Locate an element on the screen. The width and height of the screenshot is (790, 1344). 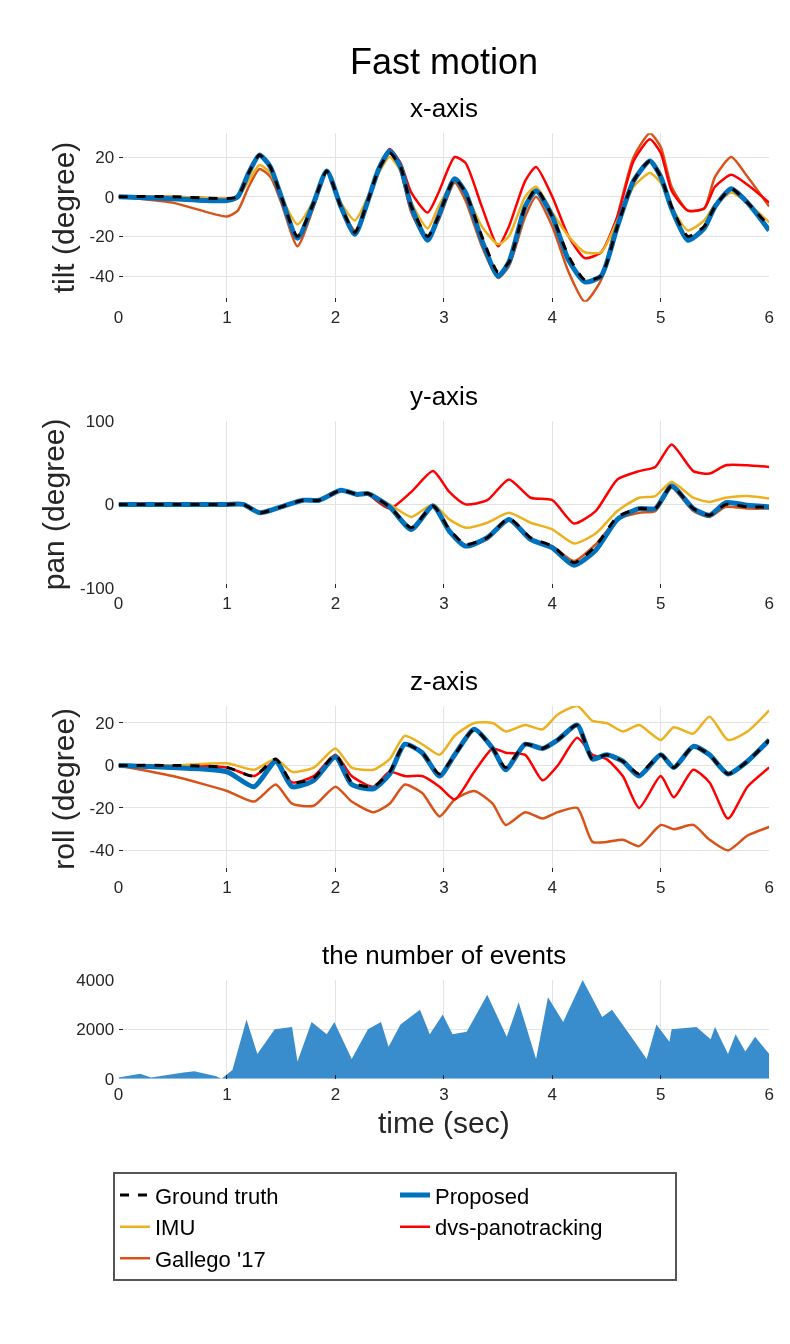
chart-title: the number of events is located at coordinates (444, 955).